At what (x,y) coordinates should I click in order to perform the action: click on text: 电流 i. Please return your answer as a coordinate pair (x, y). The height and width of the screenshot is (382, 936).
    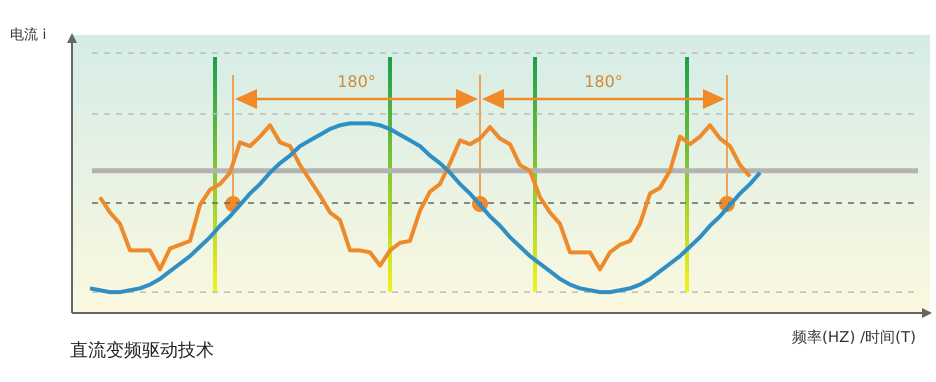
    Looking at the image, I should click on (28, 35).